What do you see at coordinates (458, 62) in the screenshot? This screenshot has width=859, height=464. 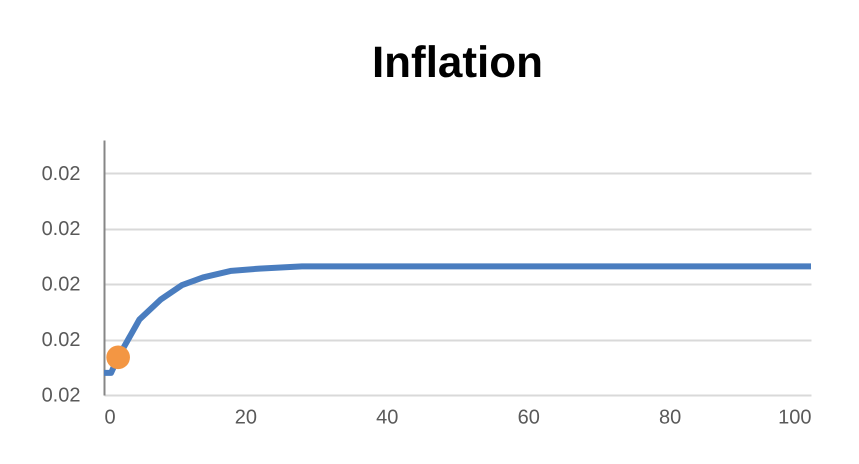 I see `chart-title: Inflation` at bounding box center [458, 62].